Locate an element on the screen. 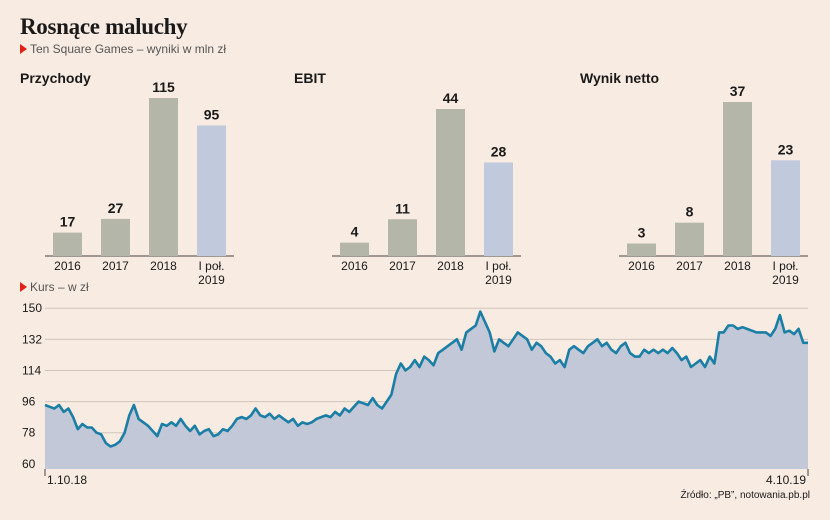 This screenshot has width=830, height=520. y-tick-label: 96 is located at coordinates (29, 402).